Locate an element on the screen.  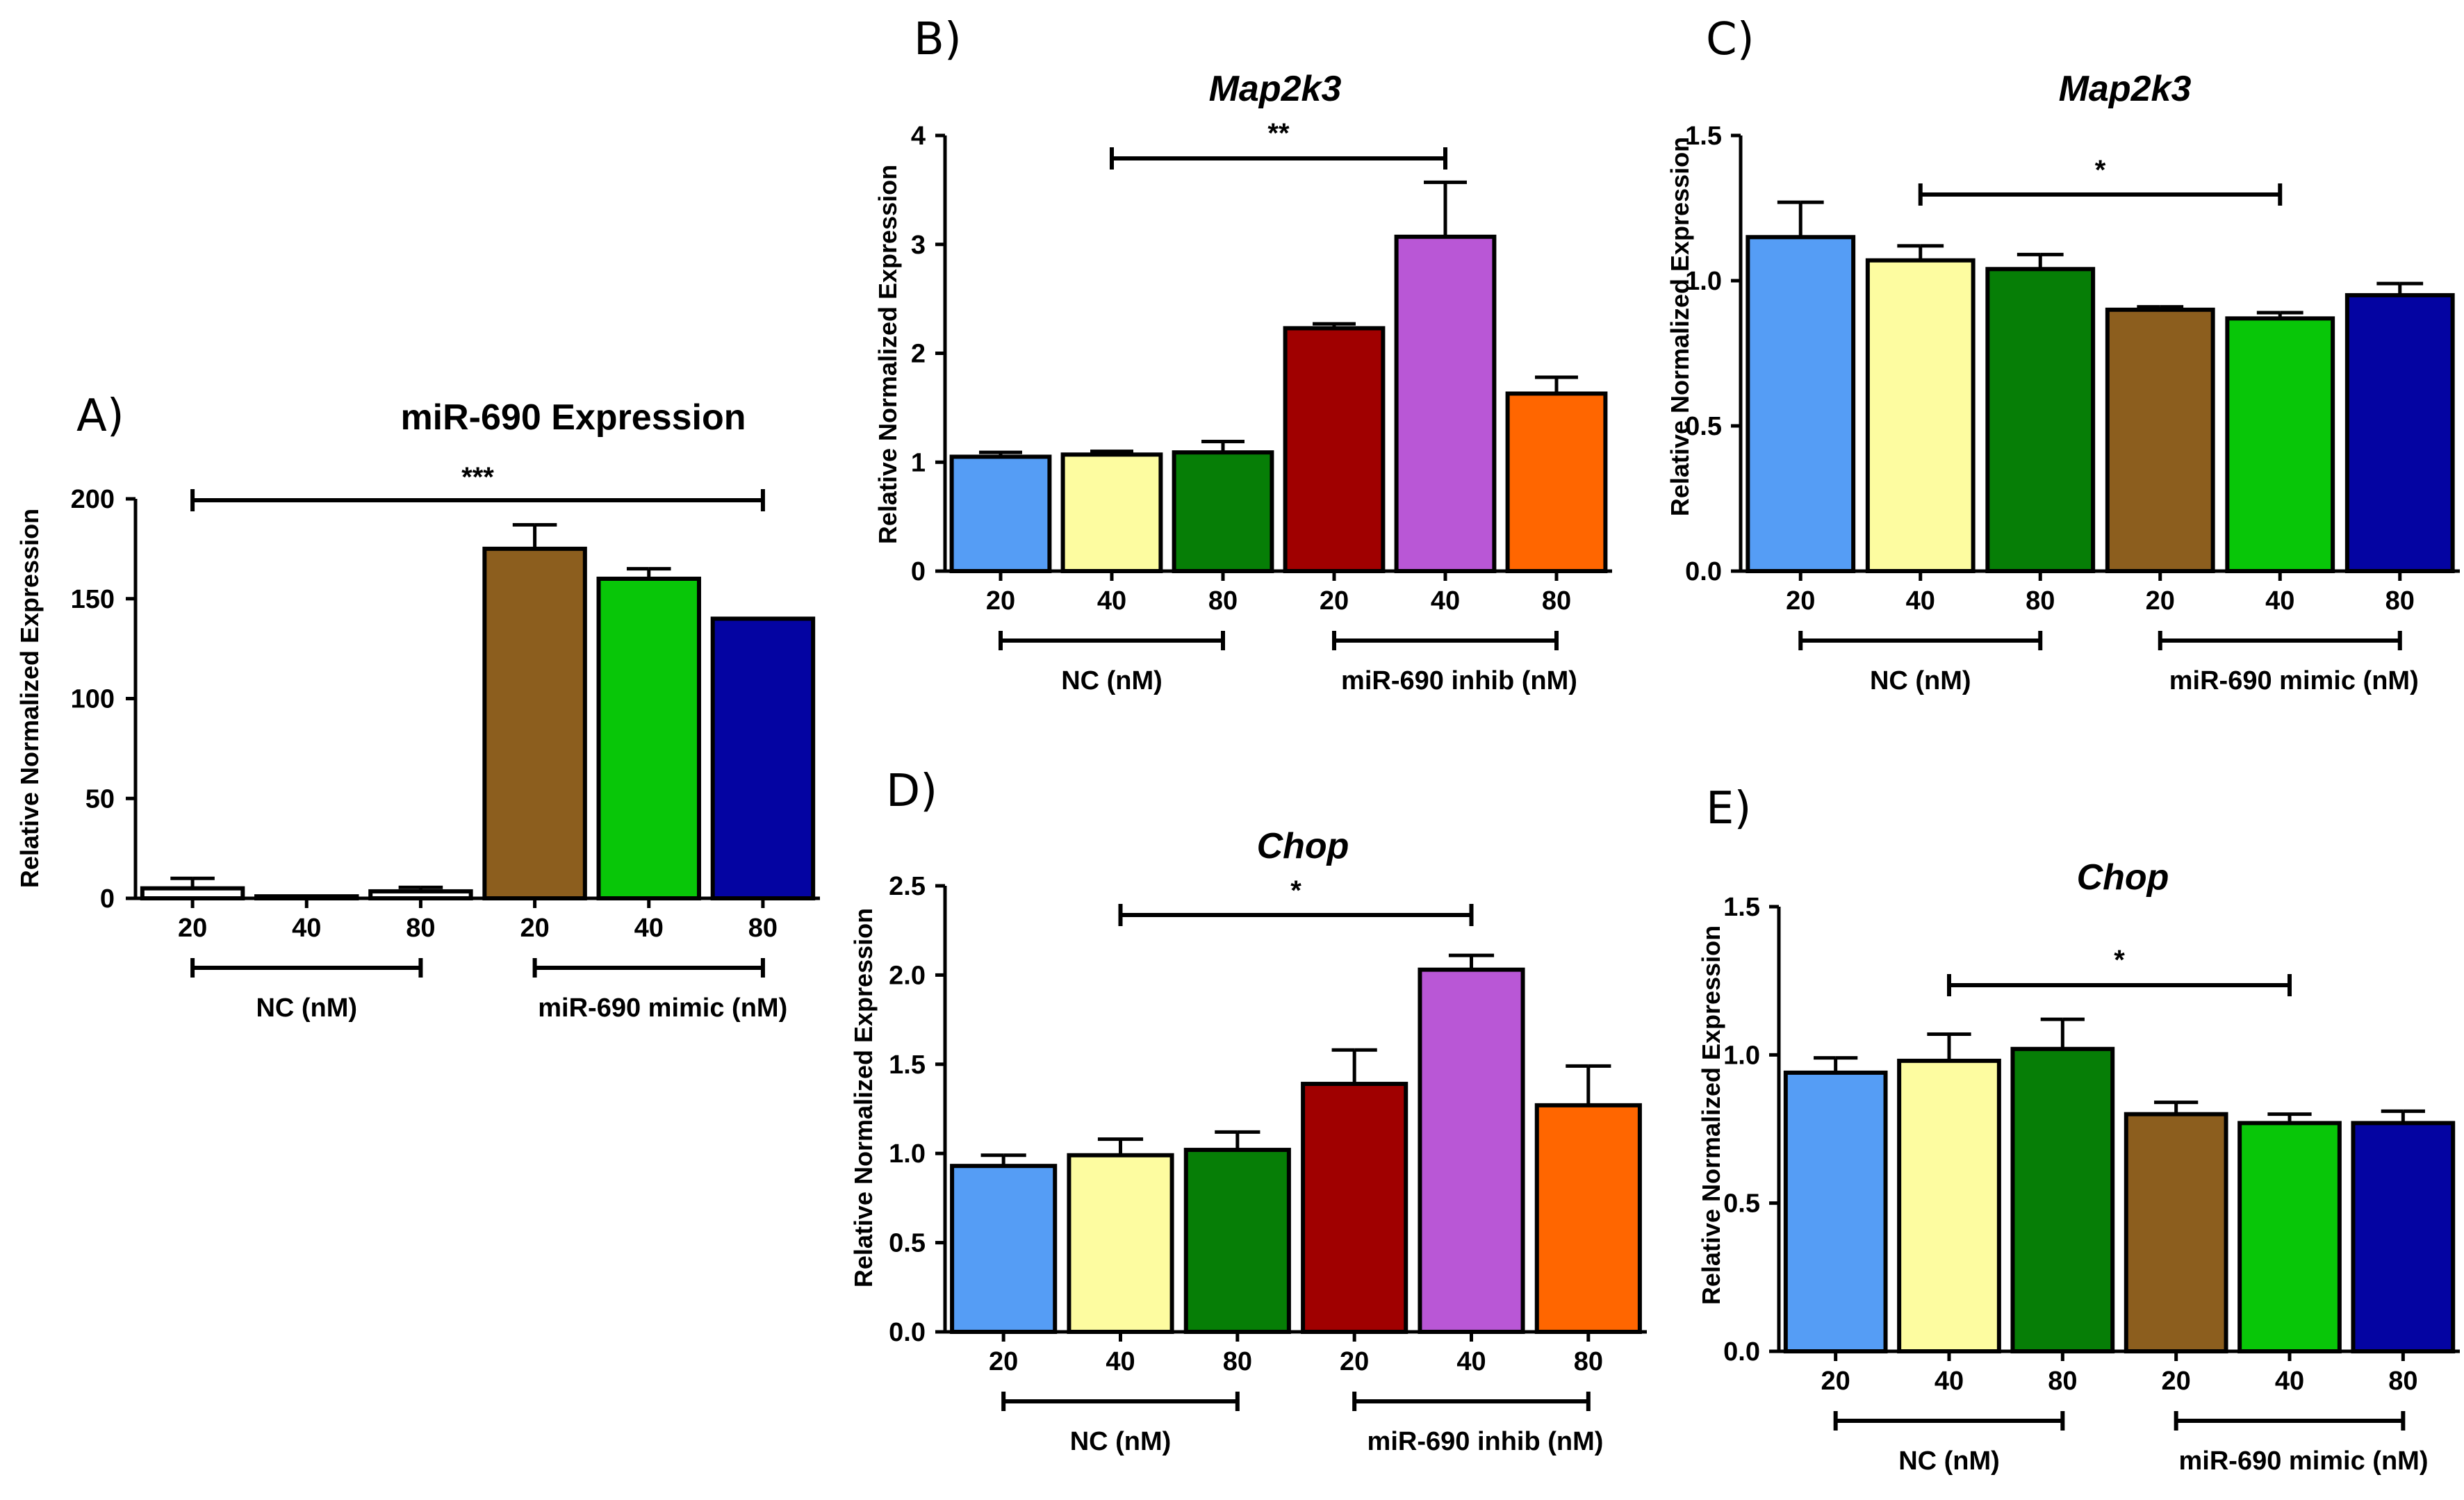
significance-stars: *** is located at coordinates (477, 477).